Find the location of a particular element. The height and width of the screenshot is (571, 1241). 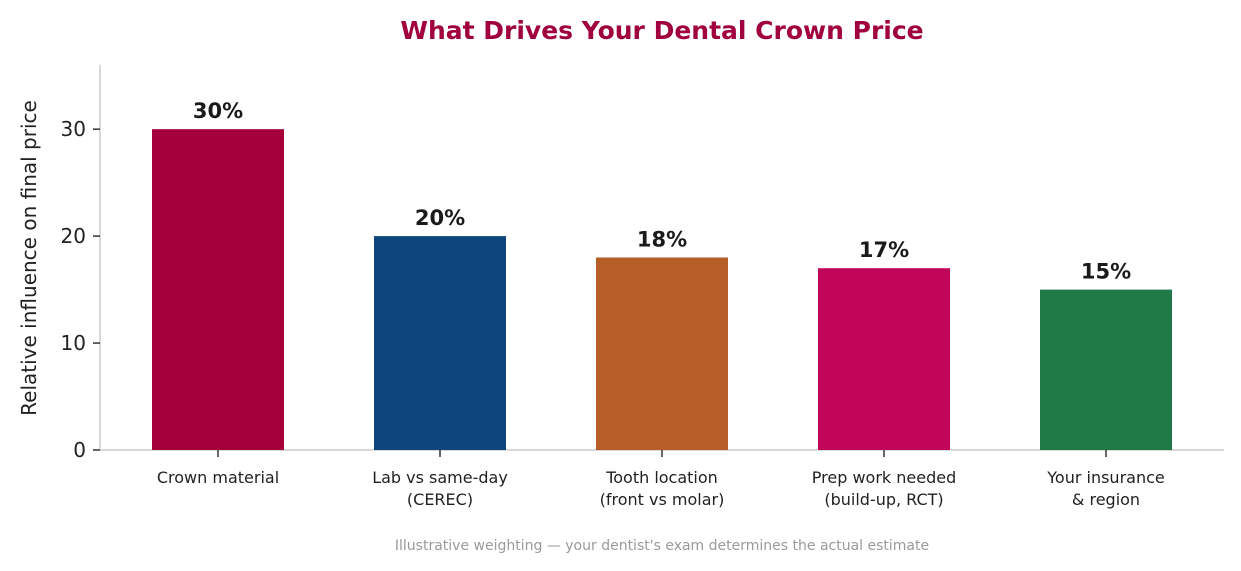

bar-data-label: 18% is located at coordinates (662, 240).